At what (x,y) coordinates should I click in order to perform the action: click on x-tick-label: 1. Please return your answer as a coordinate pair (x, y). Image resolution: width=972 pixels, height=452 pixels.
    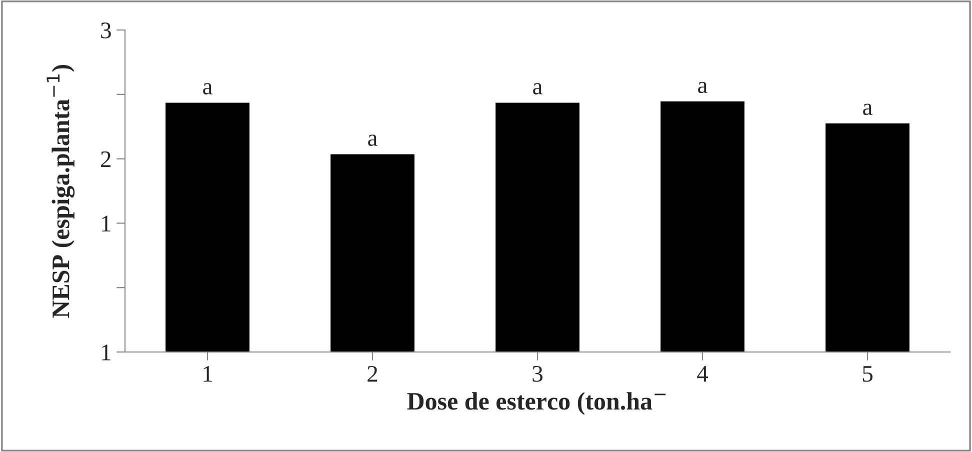
    Looking at the image, I should click on (208, 374).